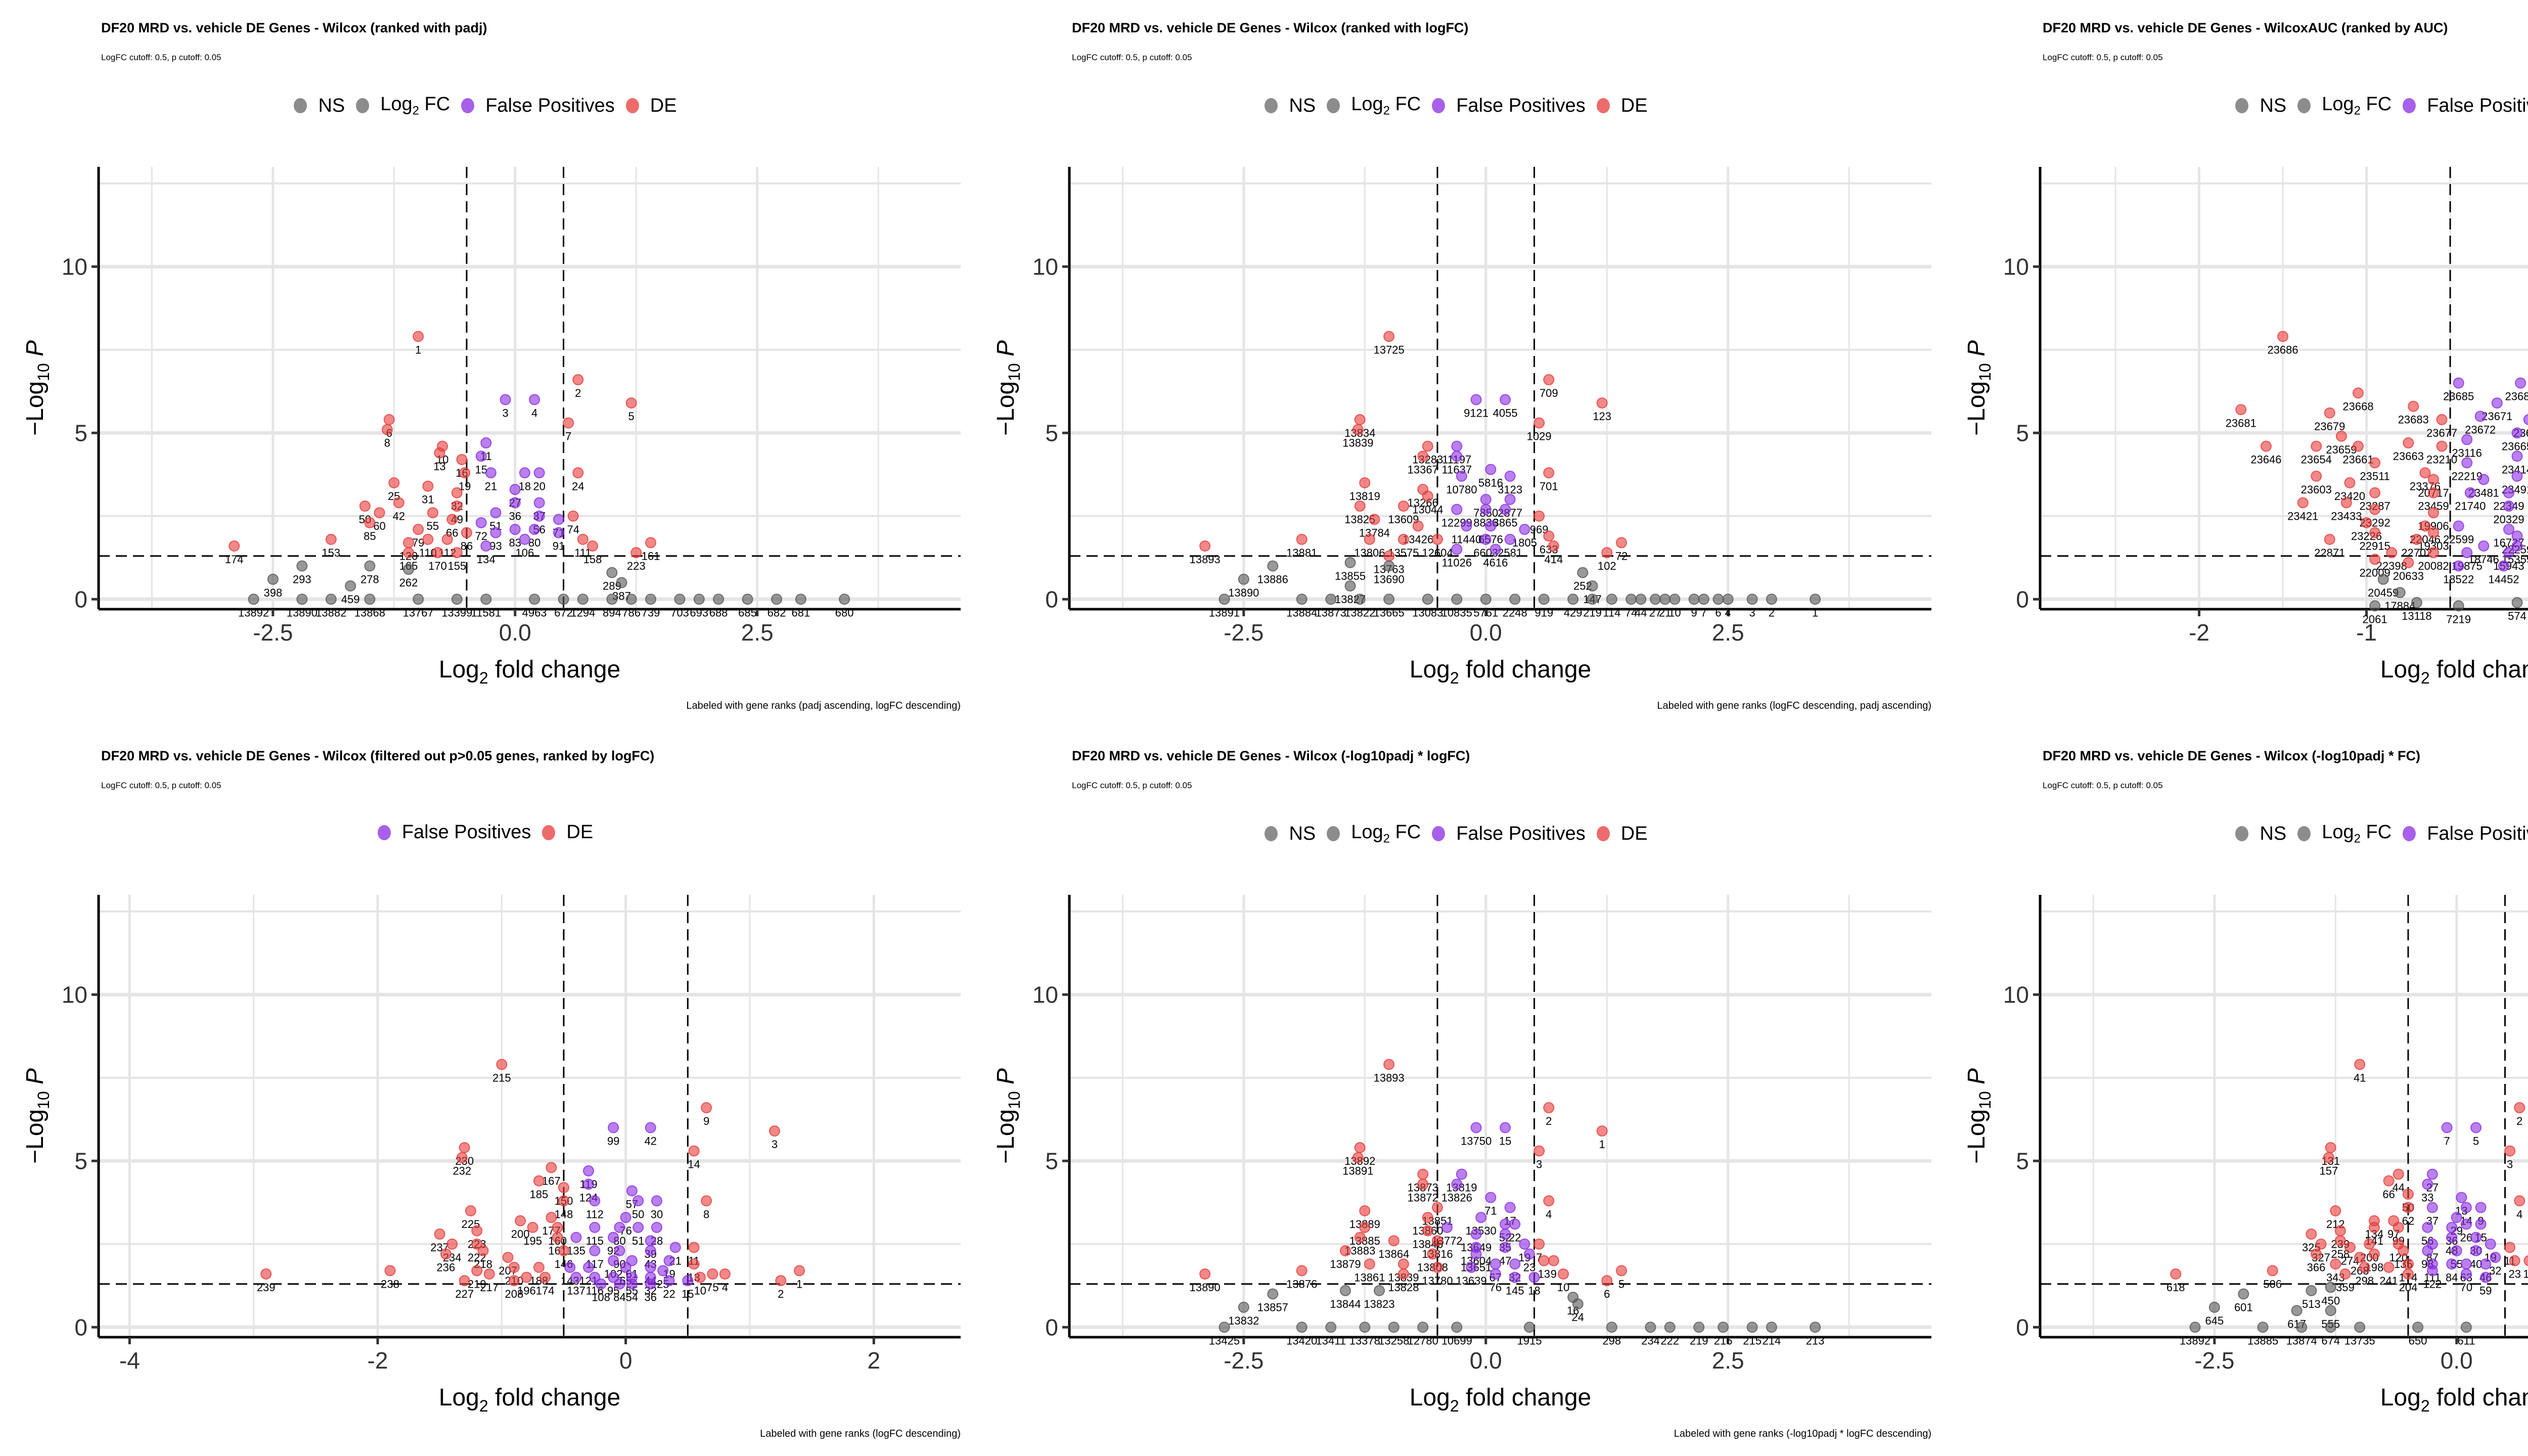 Image resolution: width=2528 pixels, height=1456 pixels. Describe the element at coordinates (2344, 106) in the screenshot. I see `legend-item-log2-fc: Log2 FC` at that location.